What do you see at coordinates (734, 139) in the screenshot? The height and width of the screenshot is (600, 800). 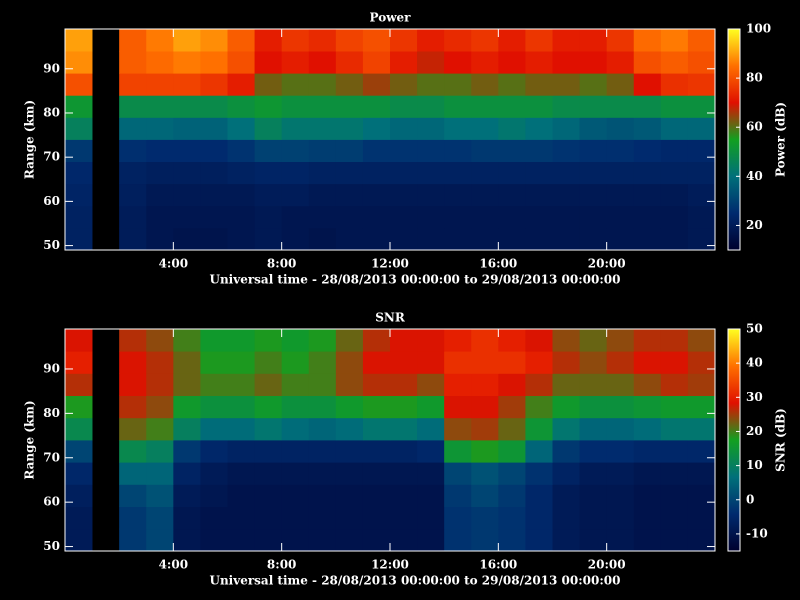 I see `colorbar` at bounding box center [734, 139].